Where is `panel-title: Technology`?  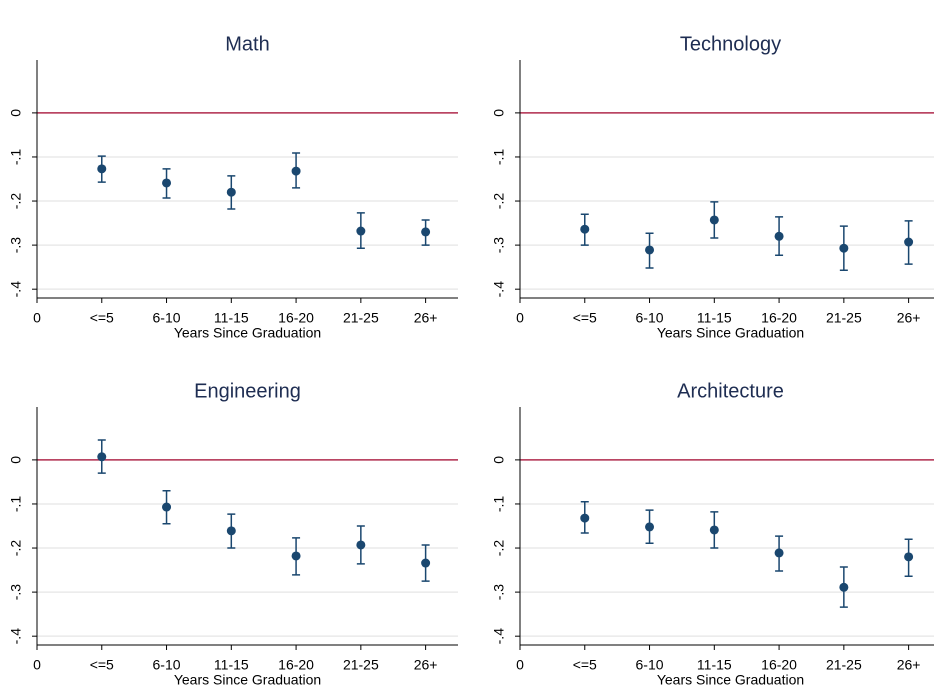
panel-title: Technology is located at coordinates (730, 44).